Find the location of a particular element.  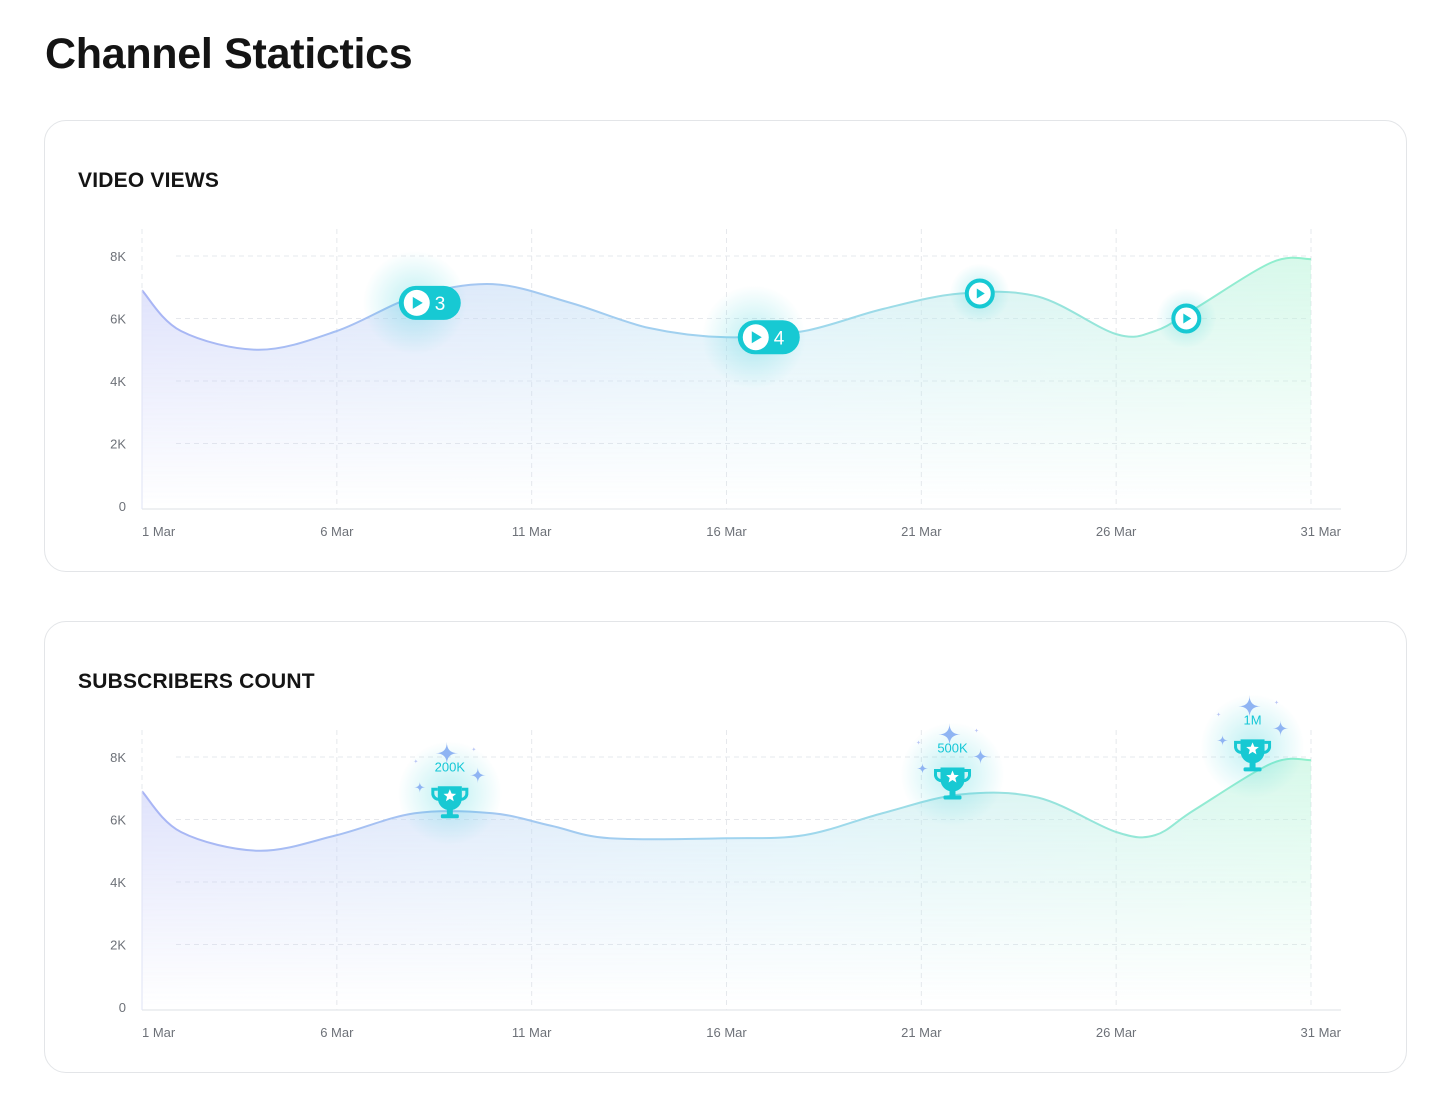

milestone-marker: 1M is located at coordinates (1252, 746).